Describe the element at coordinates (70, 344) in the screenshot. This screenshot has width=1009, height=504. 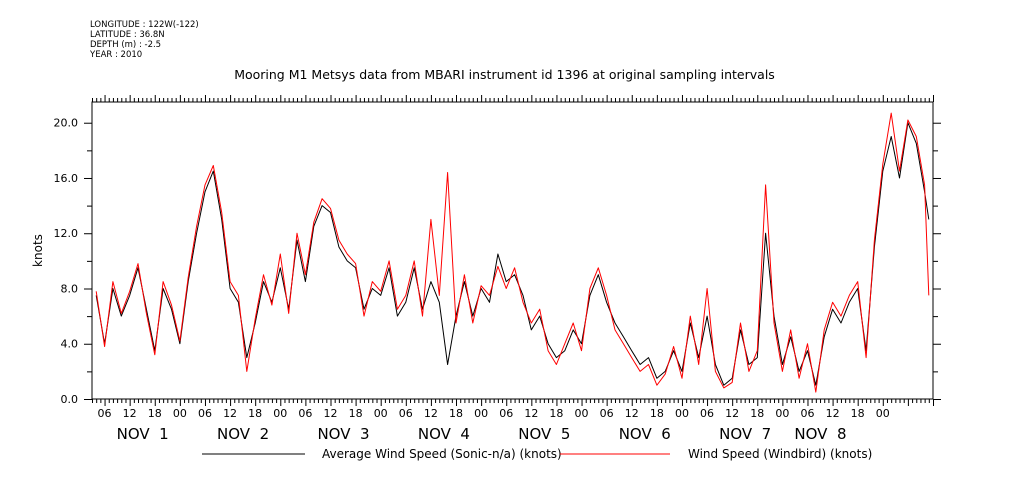
I see `y-tick-label: 4.0` at that location.